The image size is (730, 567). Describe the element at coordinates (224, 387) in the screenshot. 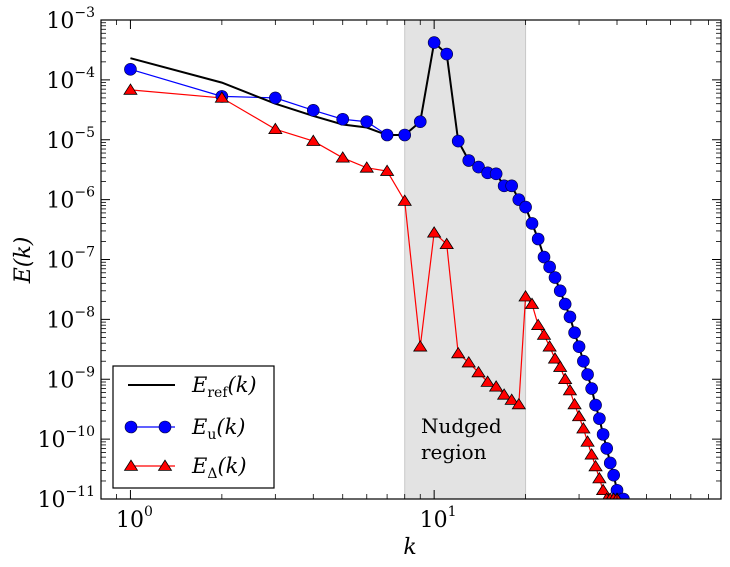

I see `legend-label: Eref(k)` at that location.